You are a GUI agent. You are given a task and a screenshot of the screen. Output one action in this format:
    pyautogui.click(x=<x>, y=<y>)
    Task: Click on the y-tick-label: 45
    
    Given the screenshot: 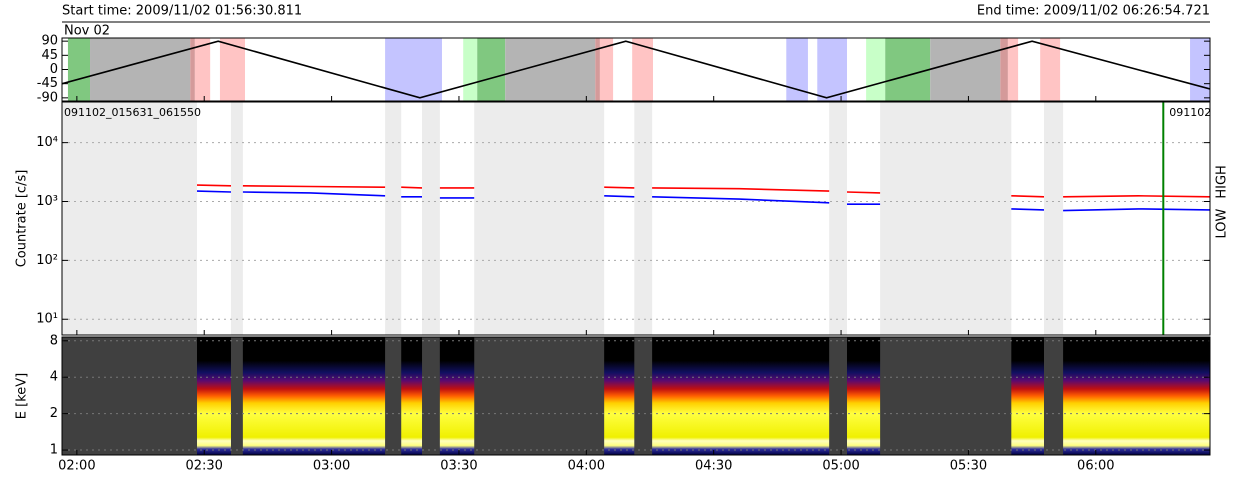 What is the action you would take?
    pyautogui.click(x=49, y=55)
    